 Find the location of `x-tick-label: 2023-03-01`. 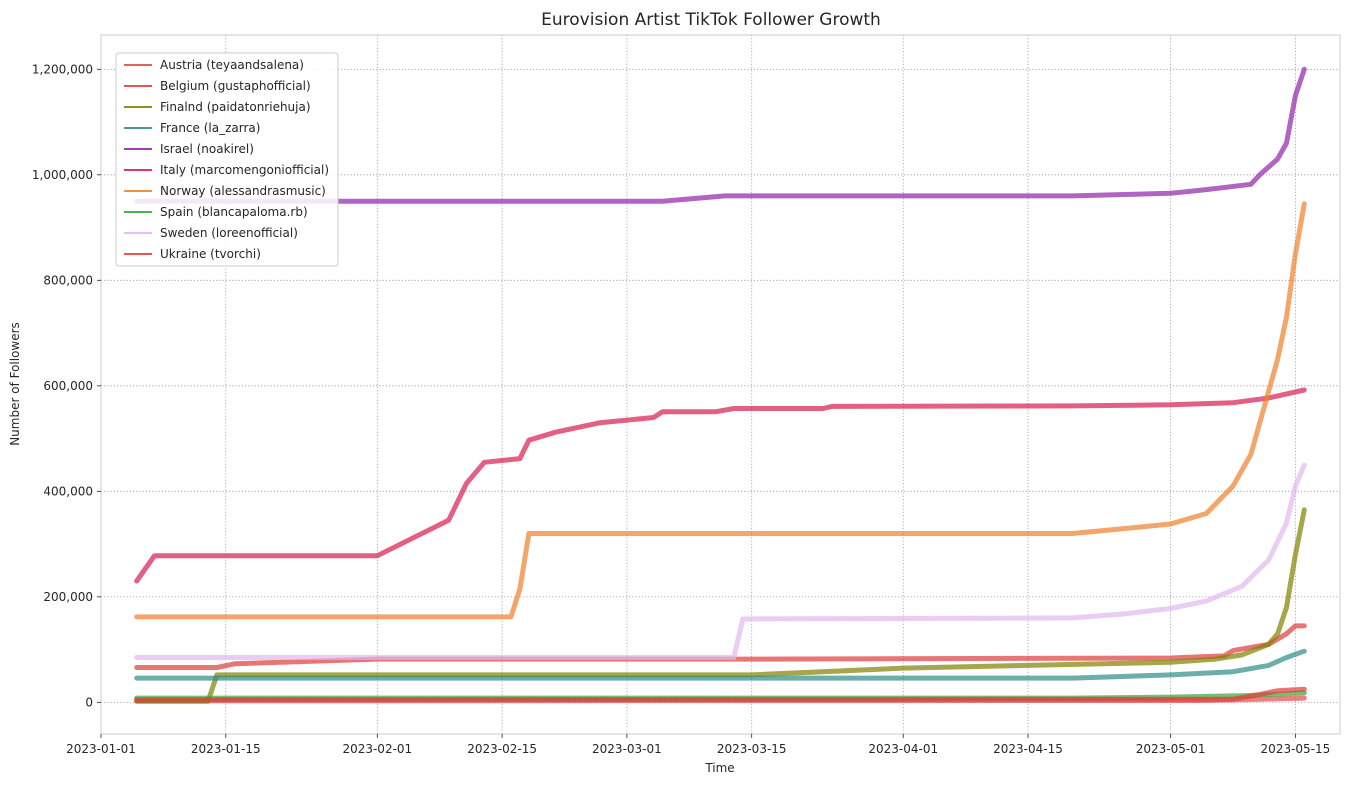

x-tick-label: 2023-03-01 is located at coordinates (627, 749).